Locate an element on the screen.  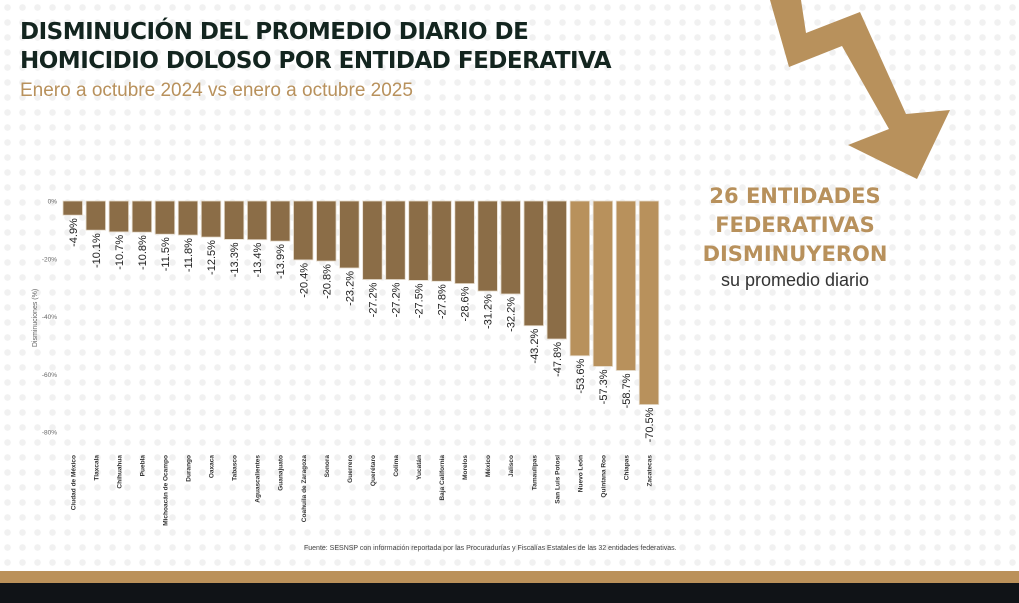
x-tick-label: Guanajuato is located at coordinates (281, 473).